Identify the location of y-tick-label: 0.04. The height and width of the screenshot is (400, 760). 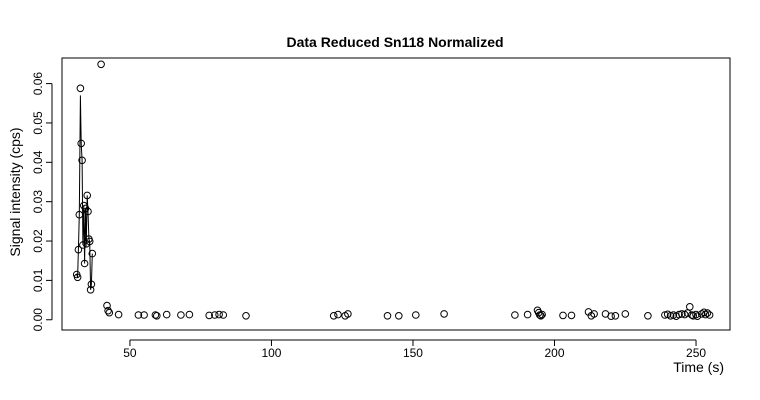
(38, 162).